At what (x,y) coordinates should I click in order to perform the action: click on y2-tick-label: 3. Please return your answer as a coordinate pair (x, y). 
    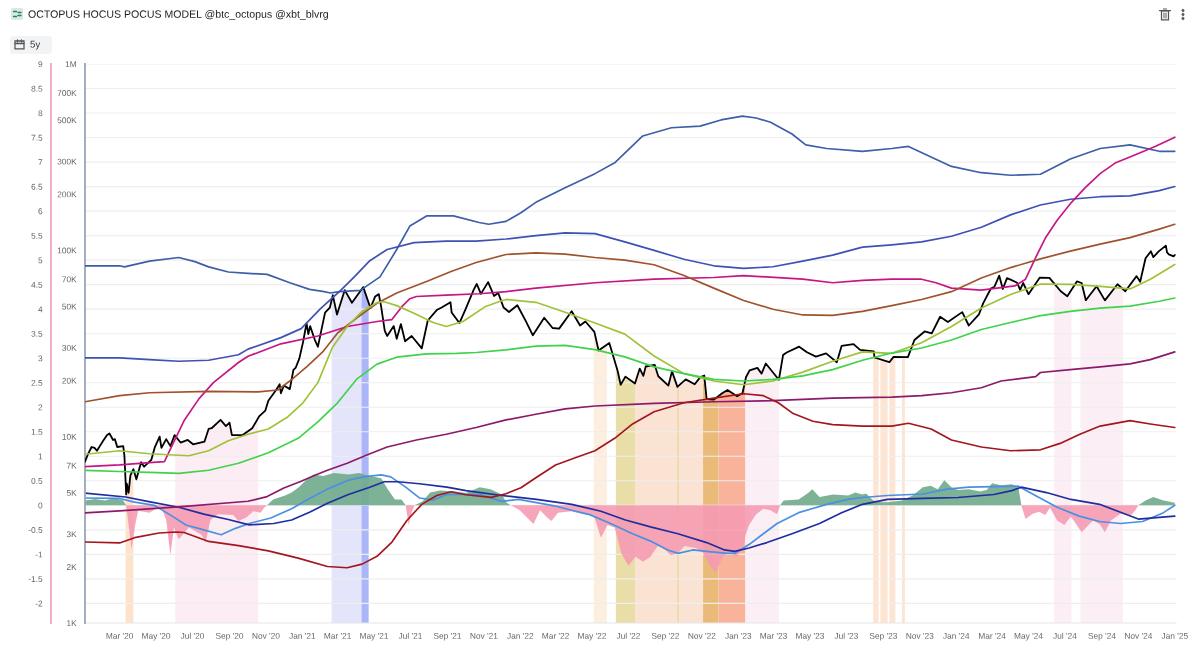
    Looking at the image, I should click on (40, 358).